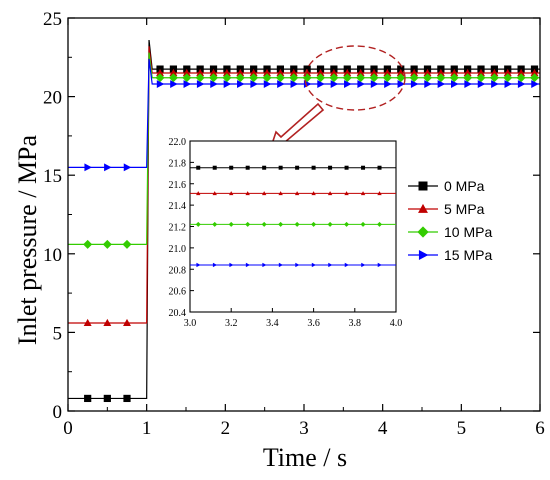 The height and width of the screenshot is (480, 550). I want to click on legend-label: 5 MPa, so click(464, 209).